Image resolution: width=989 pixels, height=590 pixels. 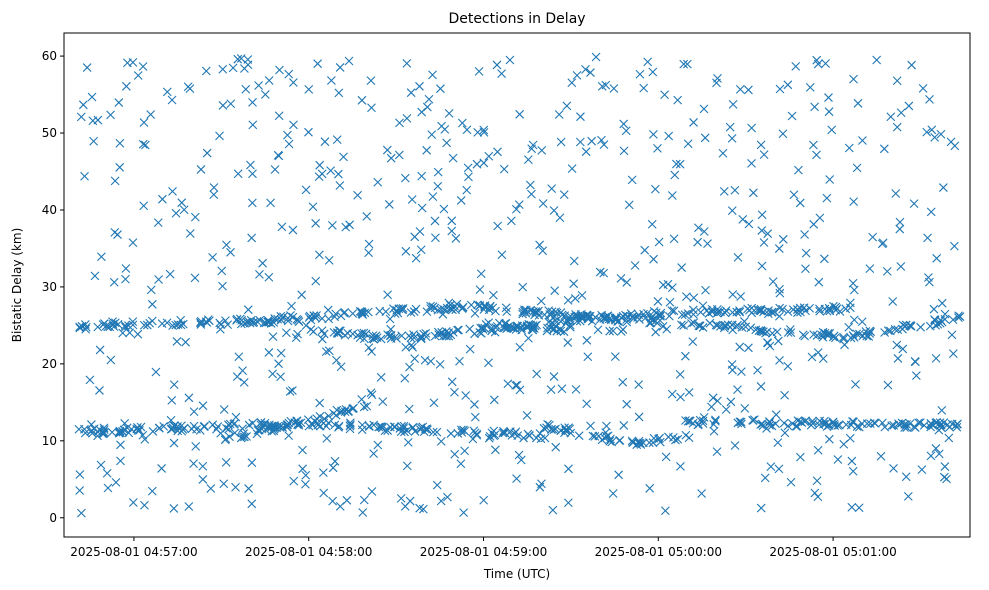 What do you see at coordinates (49, 56) in the screenshot?
I see `y-tick-label: 60` at bounding box center [49, 56].